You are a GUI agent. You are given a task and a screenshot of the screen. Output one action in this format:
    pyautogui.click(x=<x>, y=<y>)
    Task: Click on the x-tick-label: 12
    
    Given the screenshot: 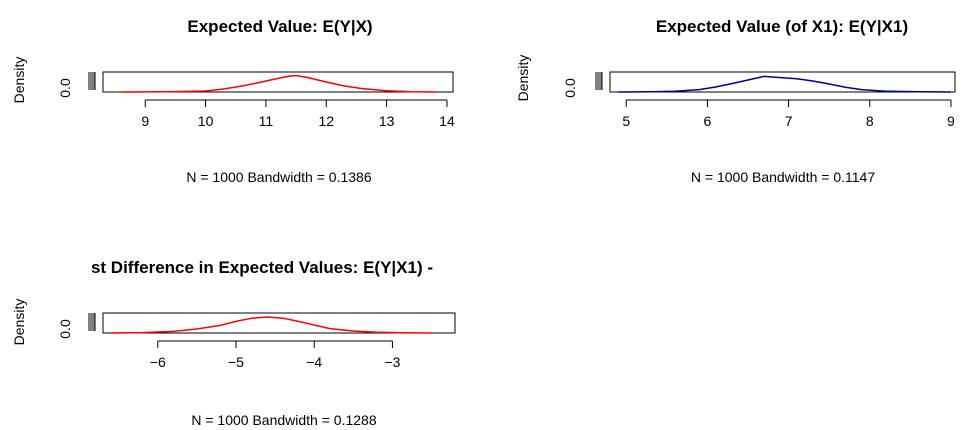 What is the action you would take?
    pyautogui.click(x=326, y=121)
    